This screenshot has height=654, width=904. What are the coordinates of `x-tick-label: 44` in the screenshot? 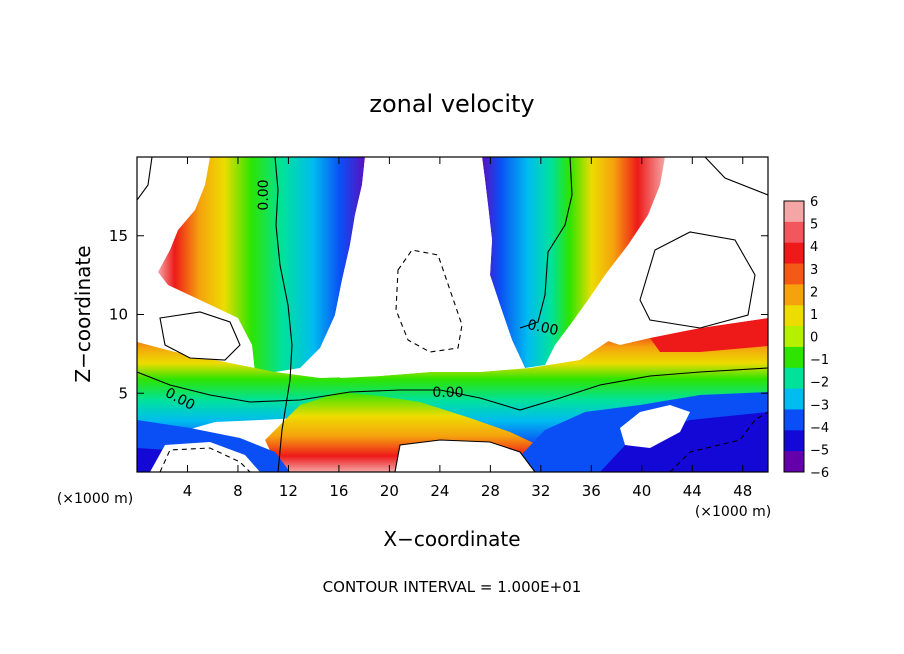 It's located at (692, 491).